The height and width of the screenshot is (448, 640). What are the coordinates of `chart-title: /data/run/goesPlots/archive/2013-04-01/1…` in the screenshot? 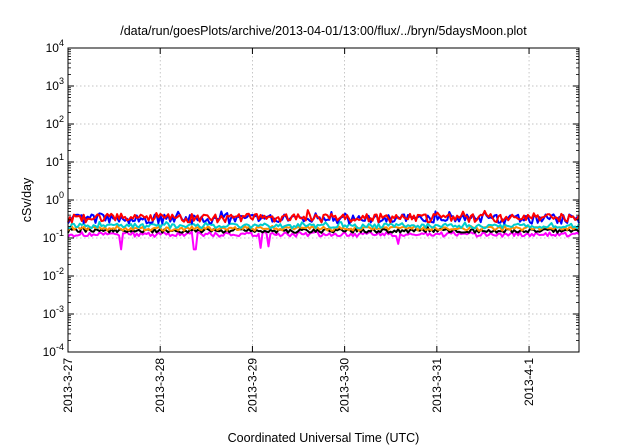 It's located at (323, 31).